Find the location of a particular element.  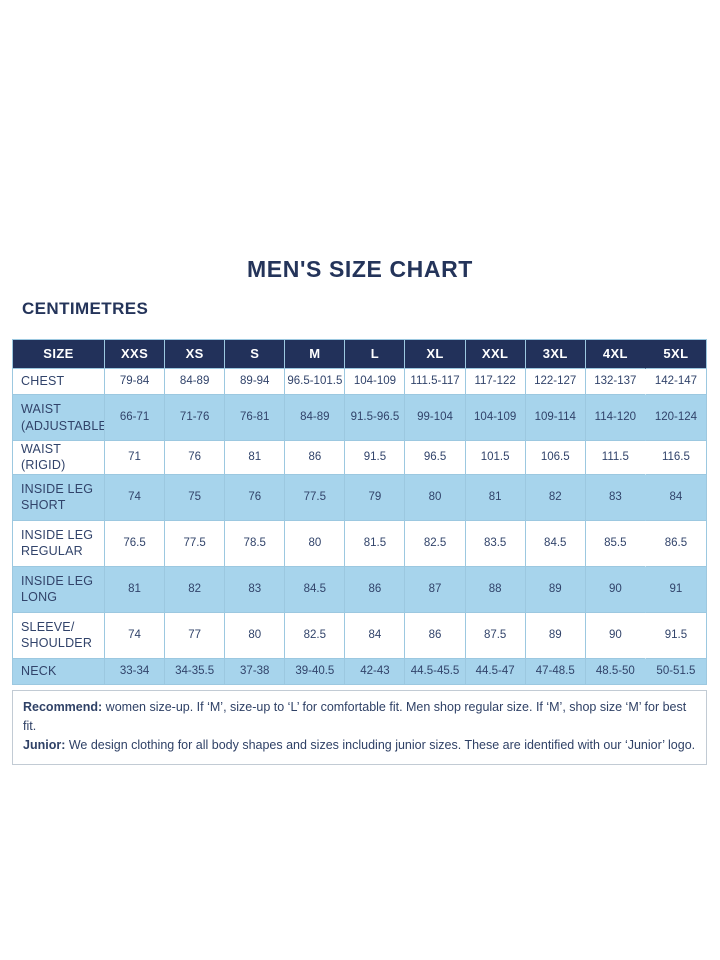

size-value-cell: 117-122 is located at coordinates (495, 382).